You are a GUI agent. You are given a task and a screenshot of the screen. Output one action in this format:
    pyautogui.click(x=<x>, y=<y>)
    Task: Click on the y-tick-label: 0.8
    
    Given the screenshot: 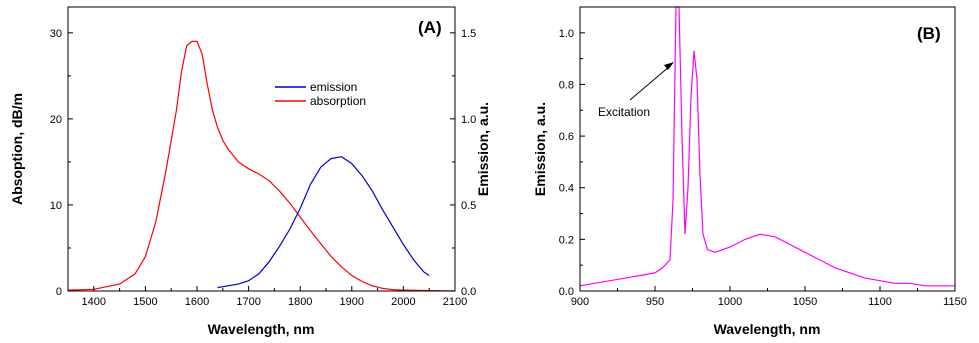 What is the action you would take?
    pyautogui.click(x=566, y=85)
    